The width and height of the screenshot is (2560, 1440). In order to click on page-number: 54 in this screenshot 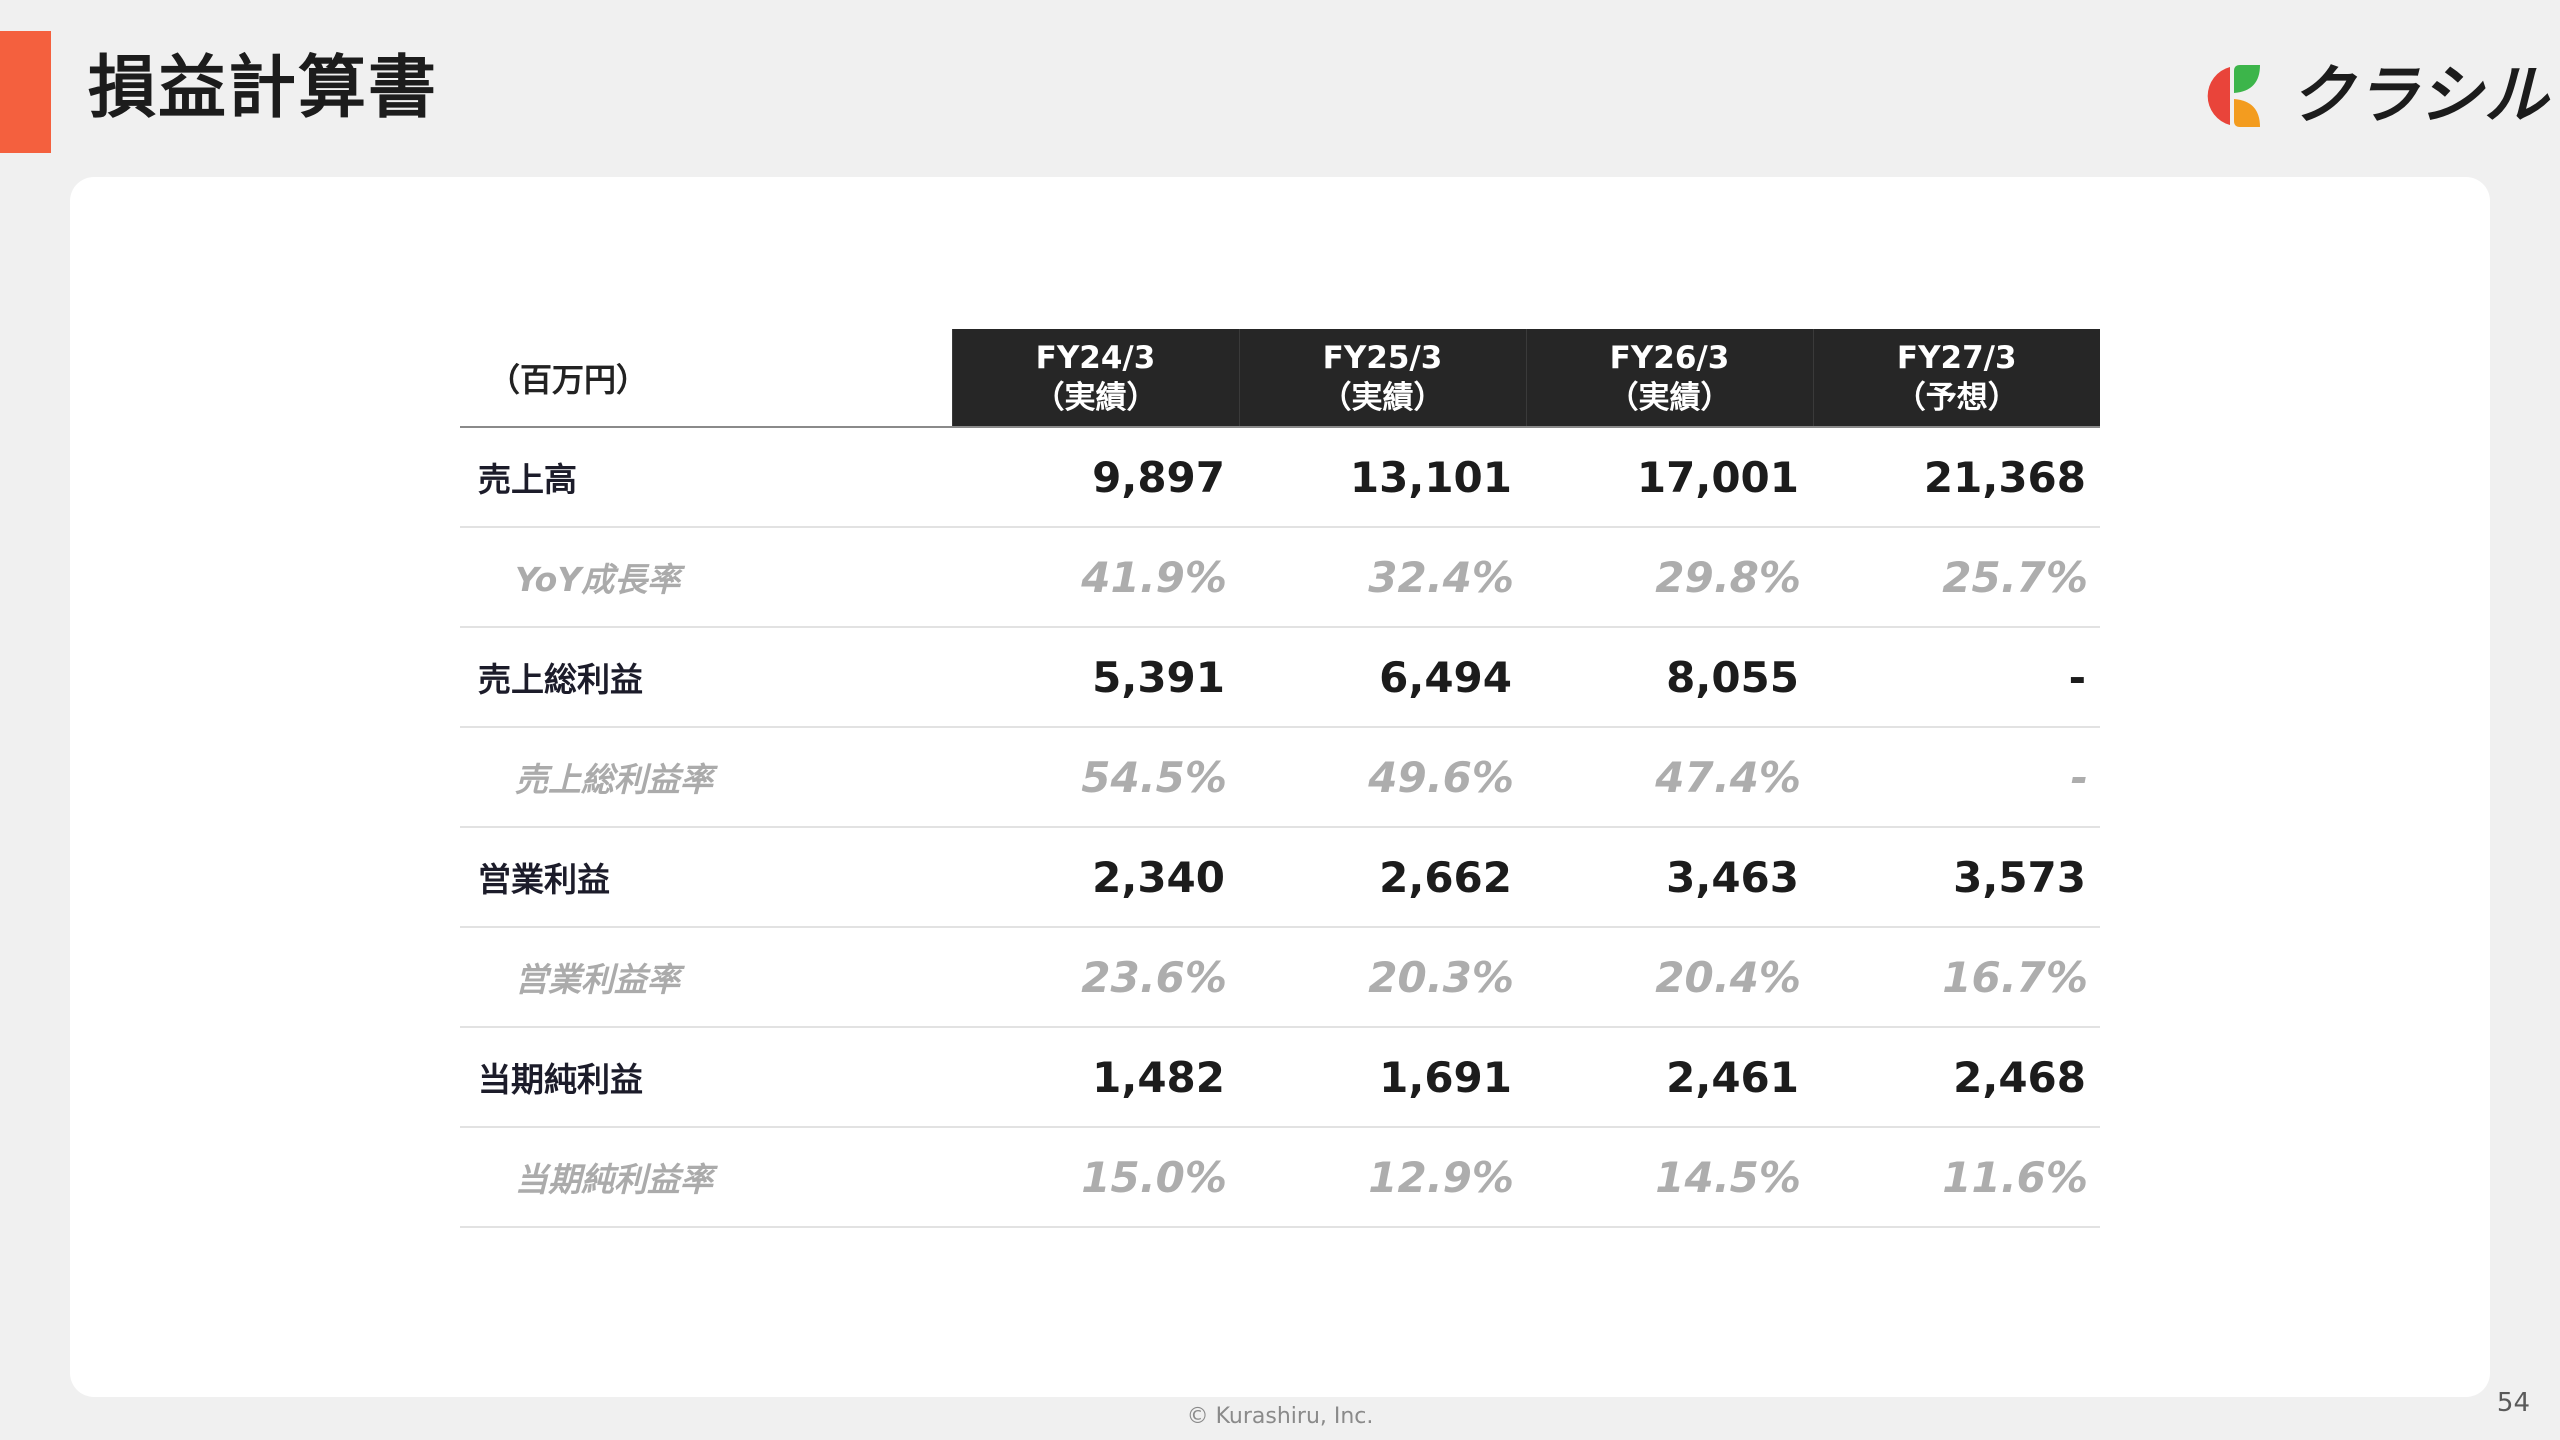, I will do `click(2513, 1403)`.